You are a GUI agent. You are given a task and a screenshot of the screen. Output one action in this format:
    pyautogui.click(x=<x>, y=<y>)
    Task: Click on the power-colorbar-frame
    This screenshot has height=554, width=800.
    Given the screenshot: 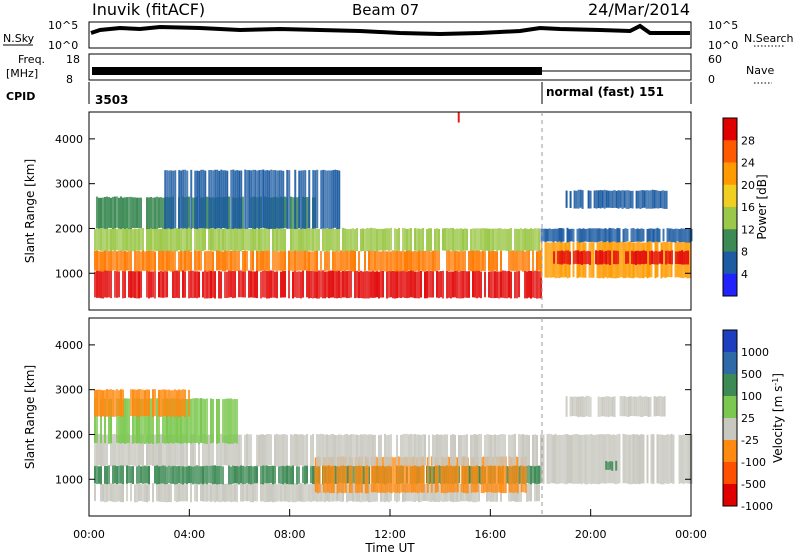 What is the action you would take?
    pyautogui.click(x=730, y=207)
    